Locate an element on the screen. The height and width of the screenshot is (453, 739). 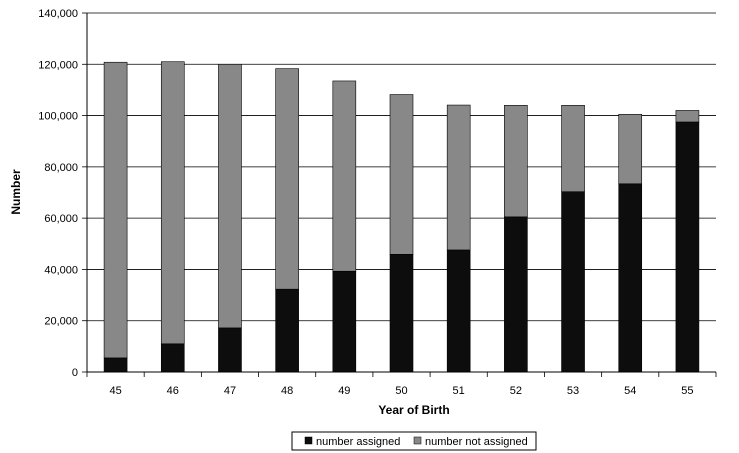
x-tick-label: 49 is located at coordinates (344, 391).